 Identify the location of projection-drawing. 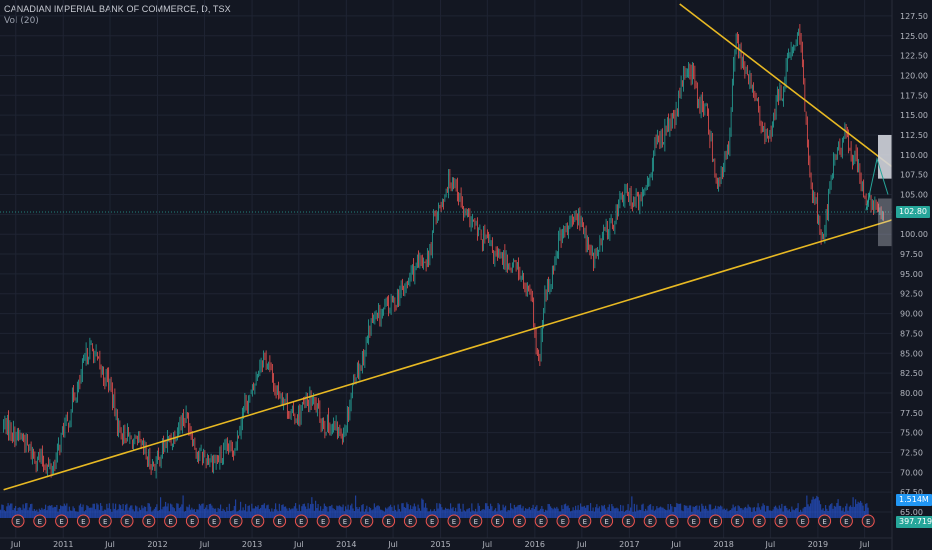
(878, 190).